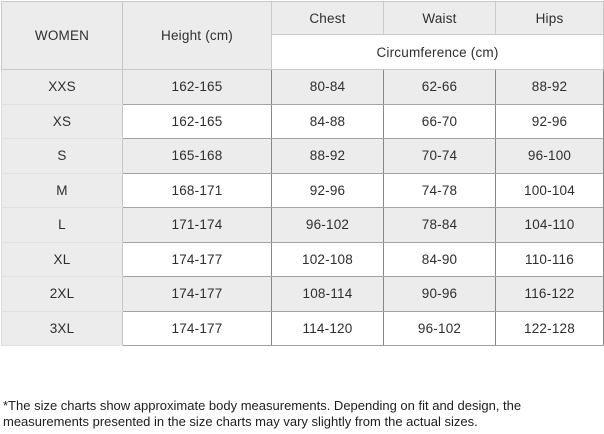  What do you see at coordinates (327, 259) in the screenshot?
I see `chest-cell: 102-108` at bounding box center [327, 259].